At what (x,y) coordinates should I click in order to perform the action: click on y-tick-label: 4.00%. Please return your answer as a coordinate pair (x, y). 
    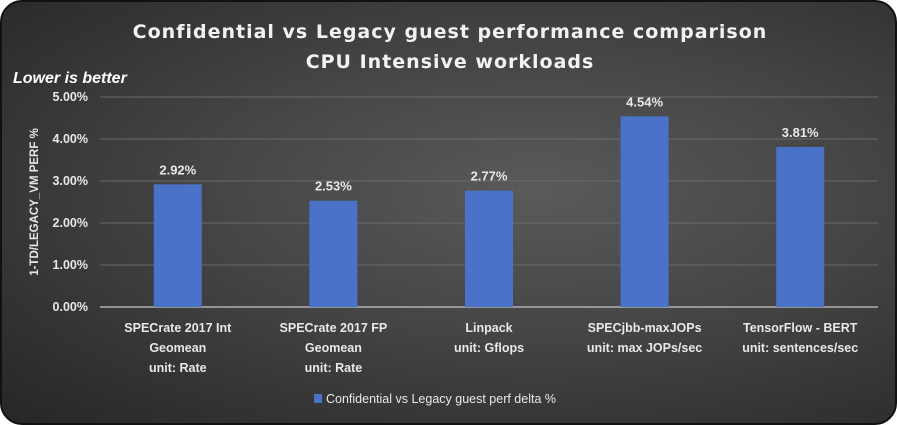
    Looking at the image, I should click on (70, 139).